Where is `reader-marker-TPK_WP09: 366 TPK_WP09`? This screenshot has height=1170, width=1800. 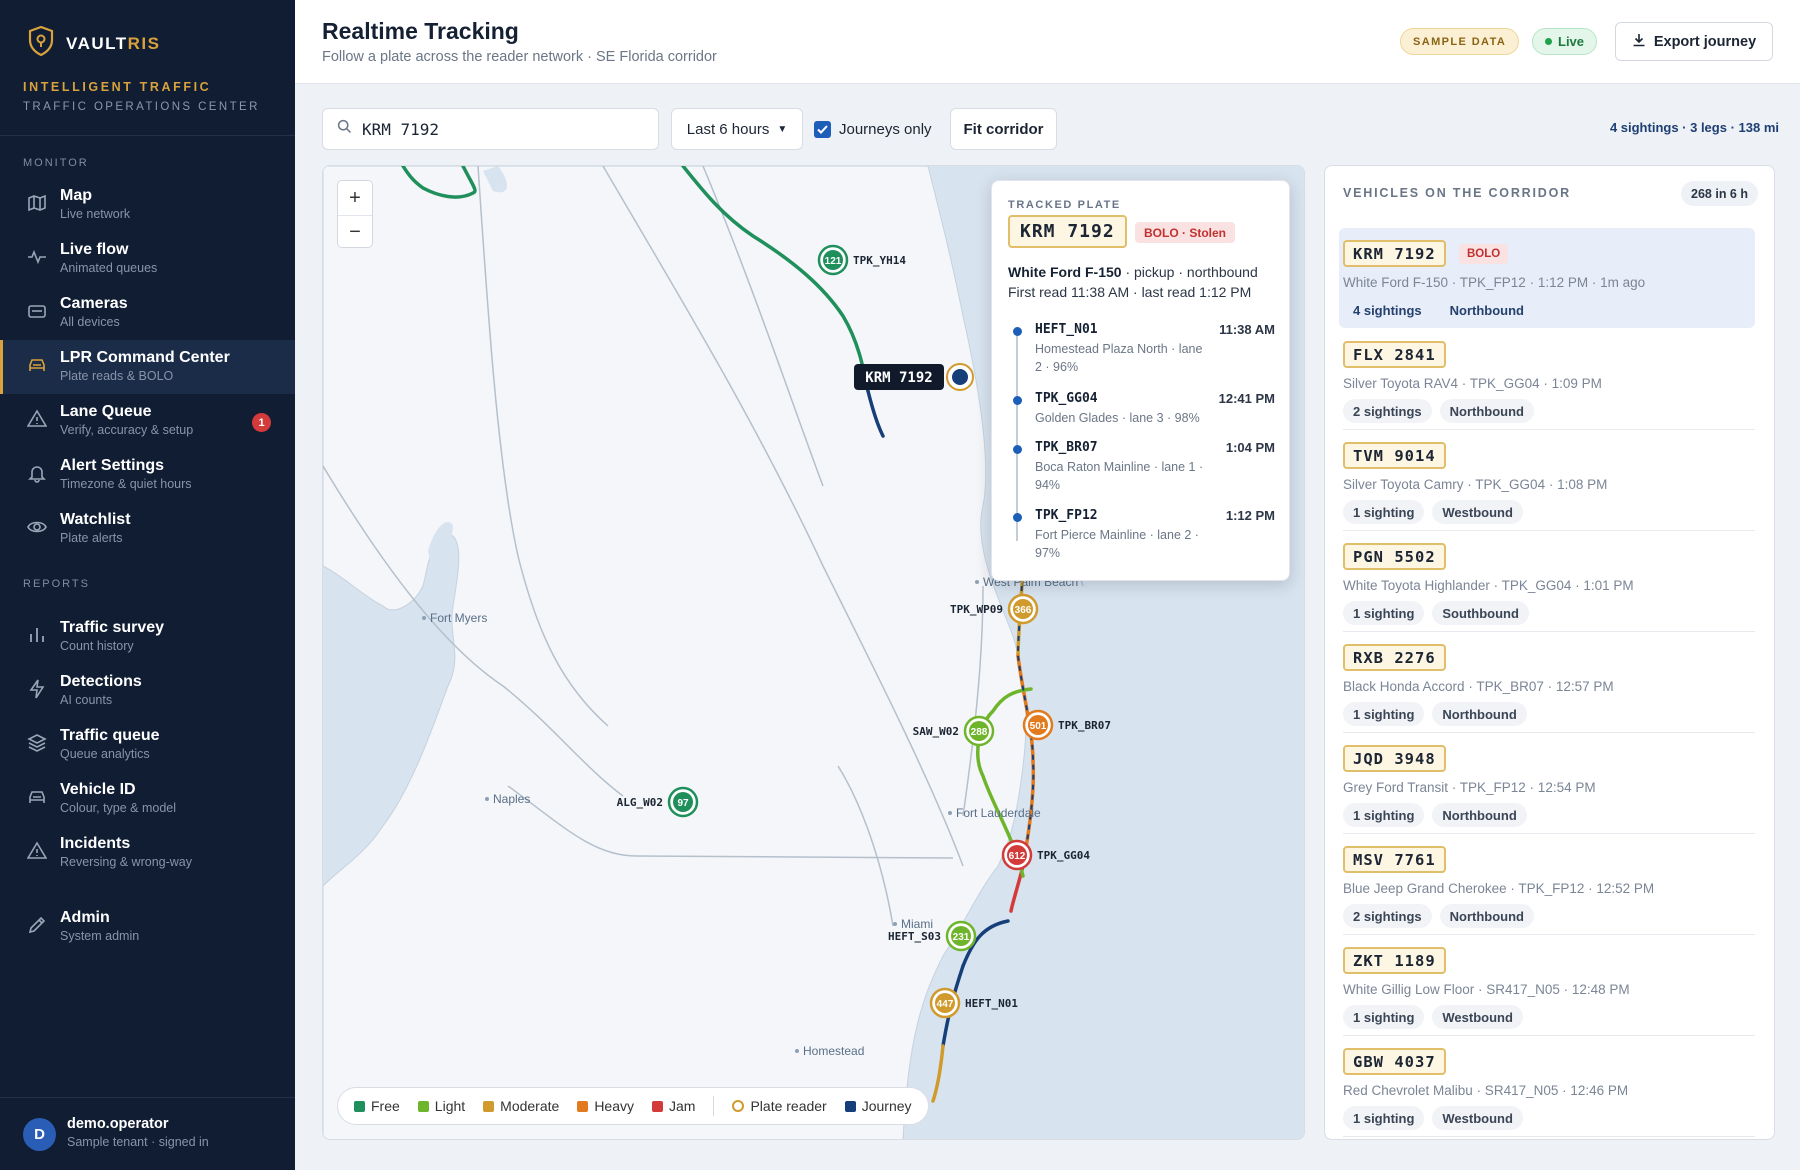
reader-marker-TPK_WP09: 366 TPK_WP09 is located at coordinates (994, 609).